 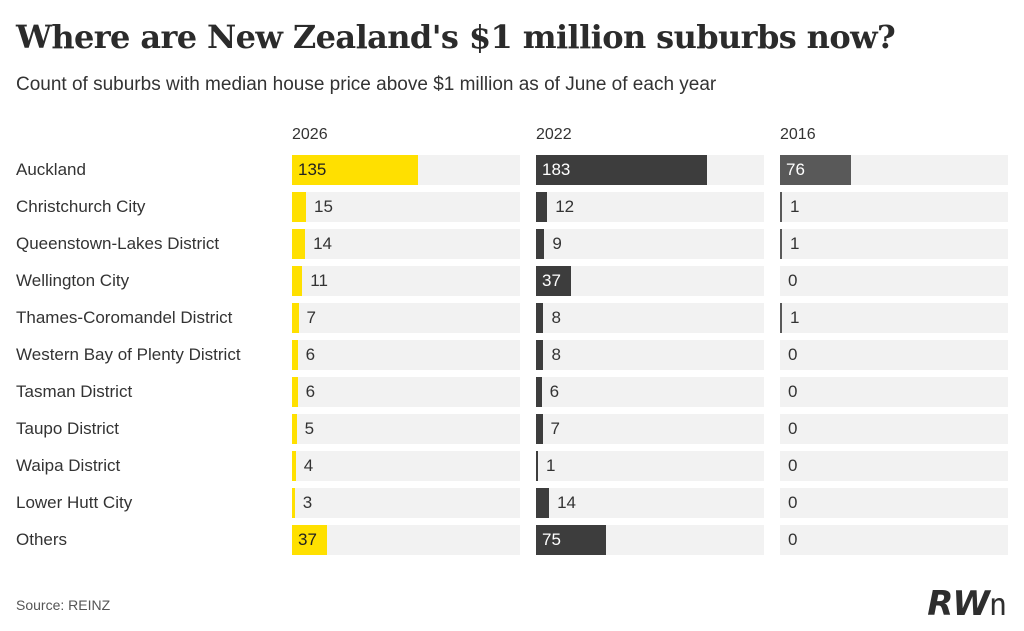 I want to click on bar-track: 4, so click(x=406, y=466).